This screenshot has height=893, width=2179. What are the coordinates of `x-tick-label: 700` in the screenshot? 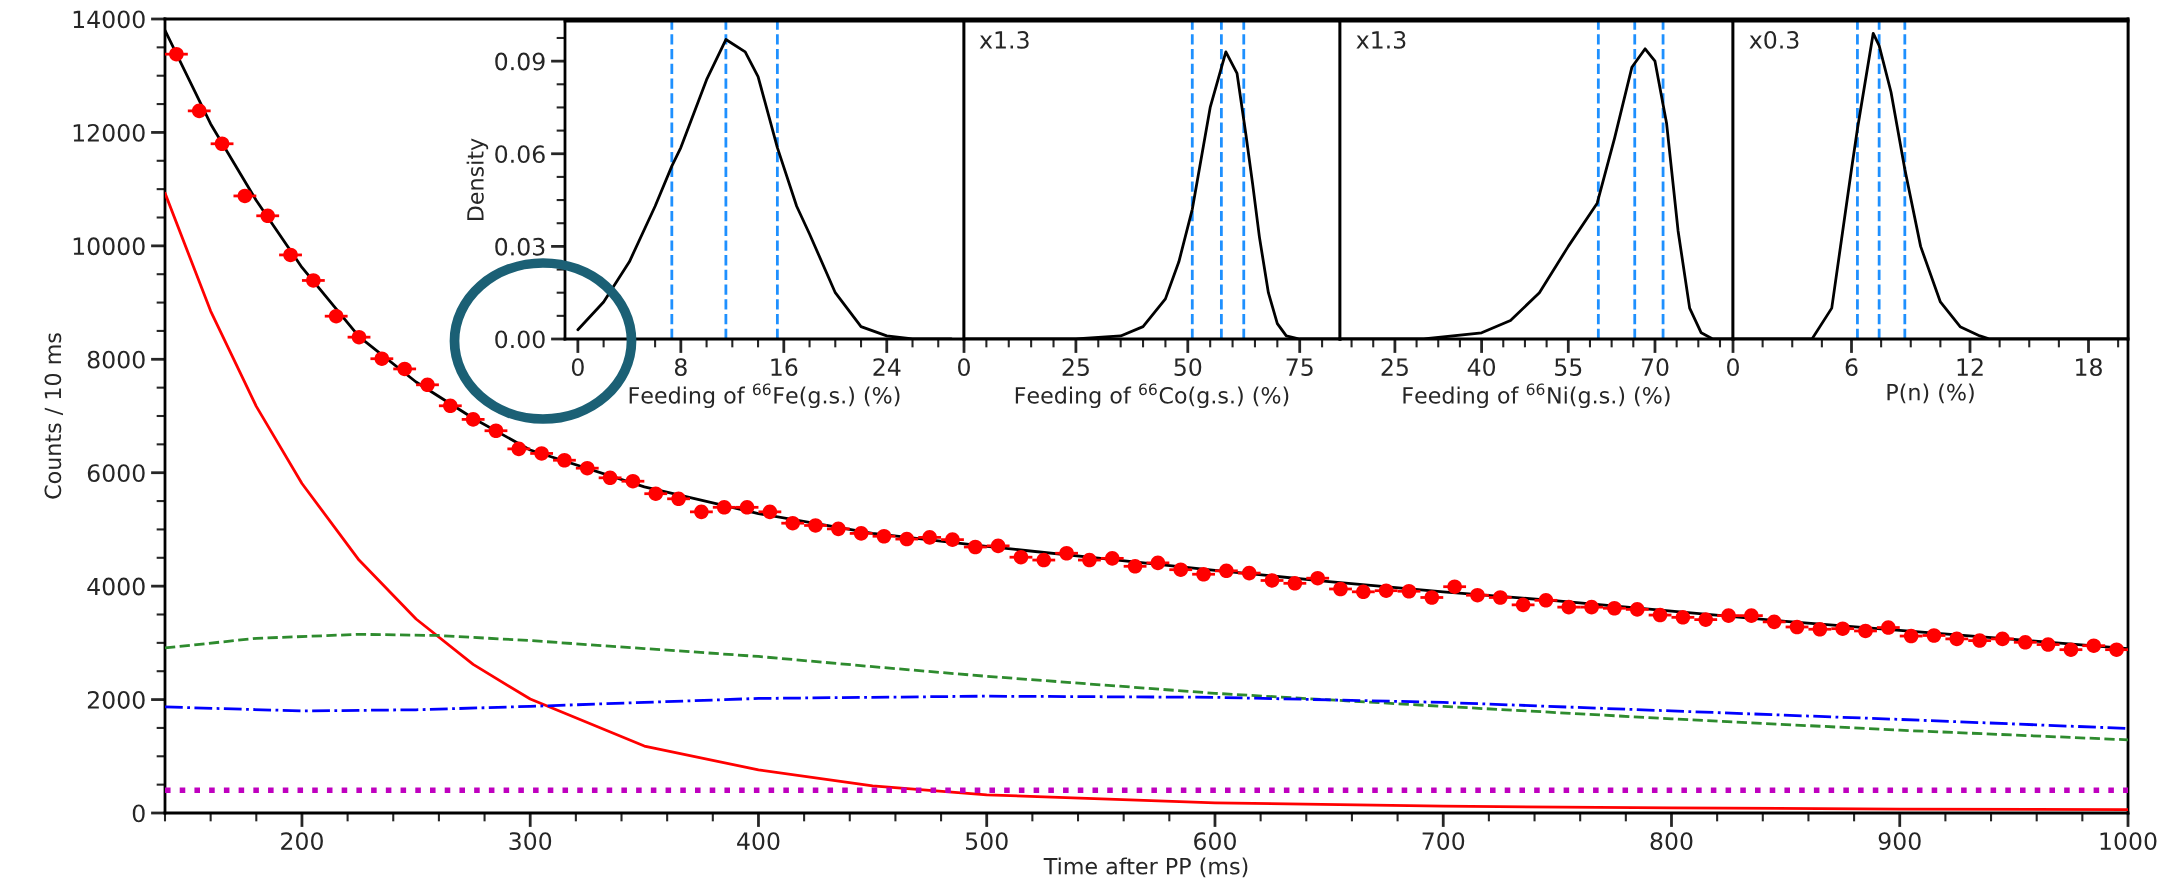 It's located at (1443, 841).